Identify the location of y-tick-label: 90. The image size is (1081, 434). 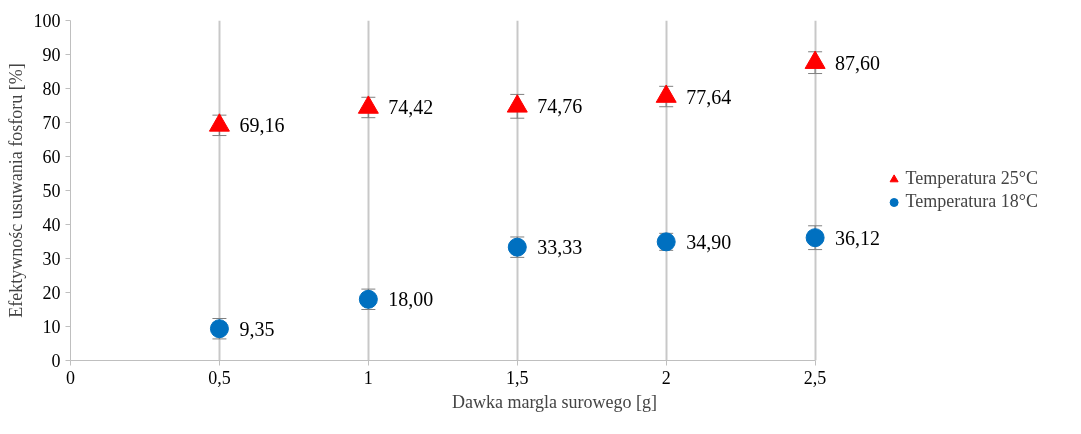
(51, 55).